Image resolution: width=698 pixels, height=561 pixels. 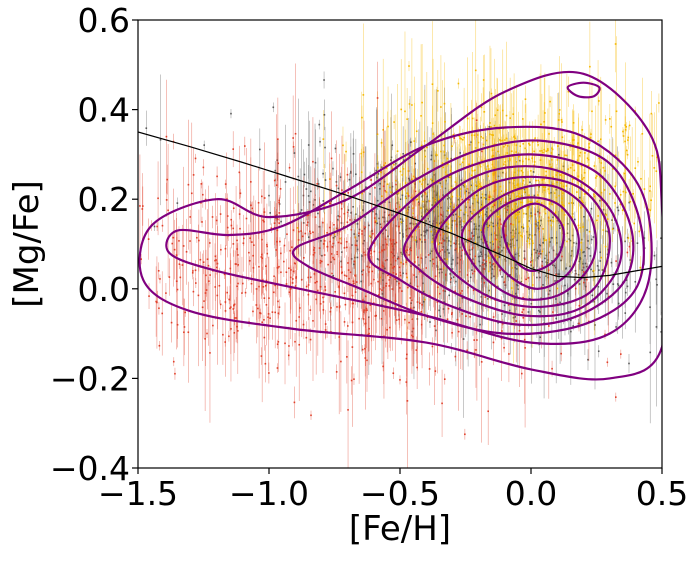 What do you see at coordinates (400, 529) in the screenshot?
I see `x-axis-label: [Fe/H]` at bounding box center [400, 529].